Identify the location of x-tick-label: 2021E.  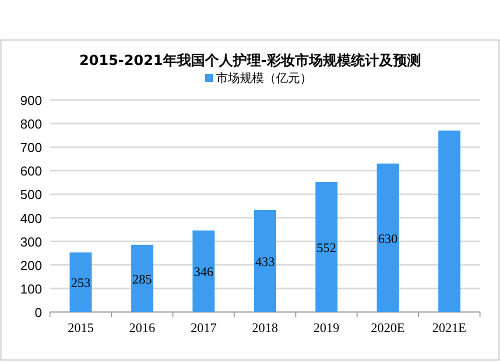
(449, 327).